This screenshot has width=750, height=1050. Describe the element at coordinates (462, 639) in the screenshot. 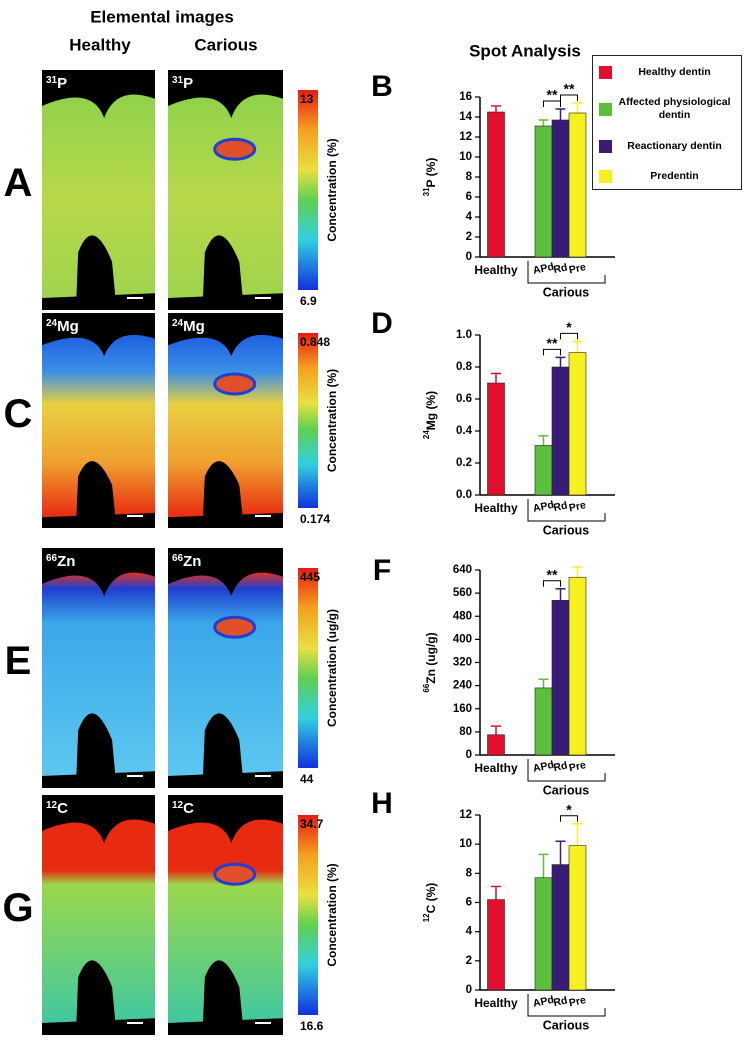

I see `y-tick-label: 400` at that location.